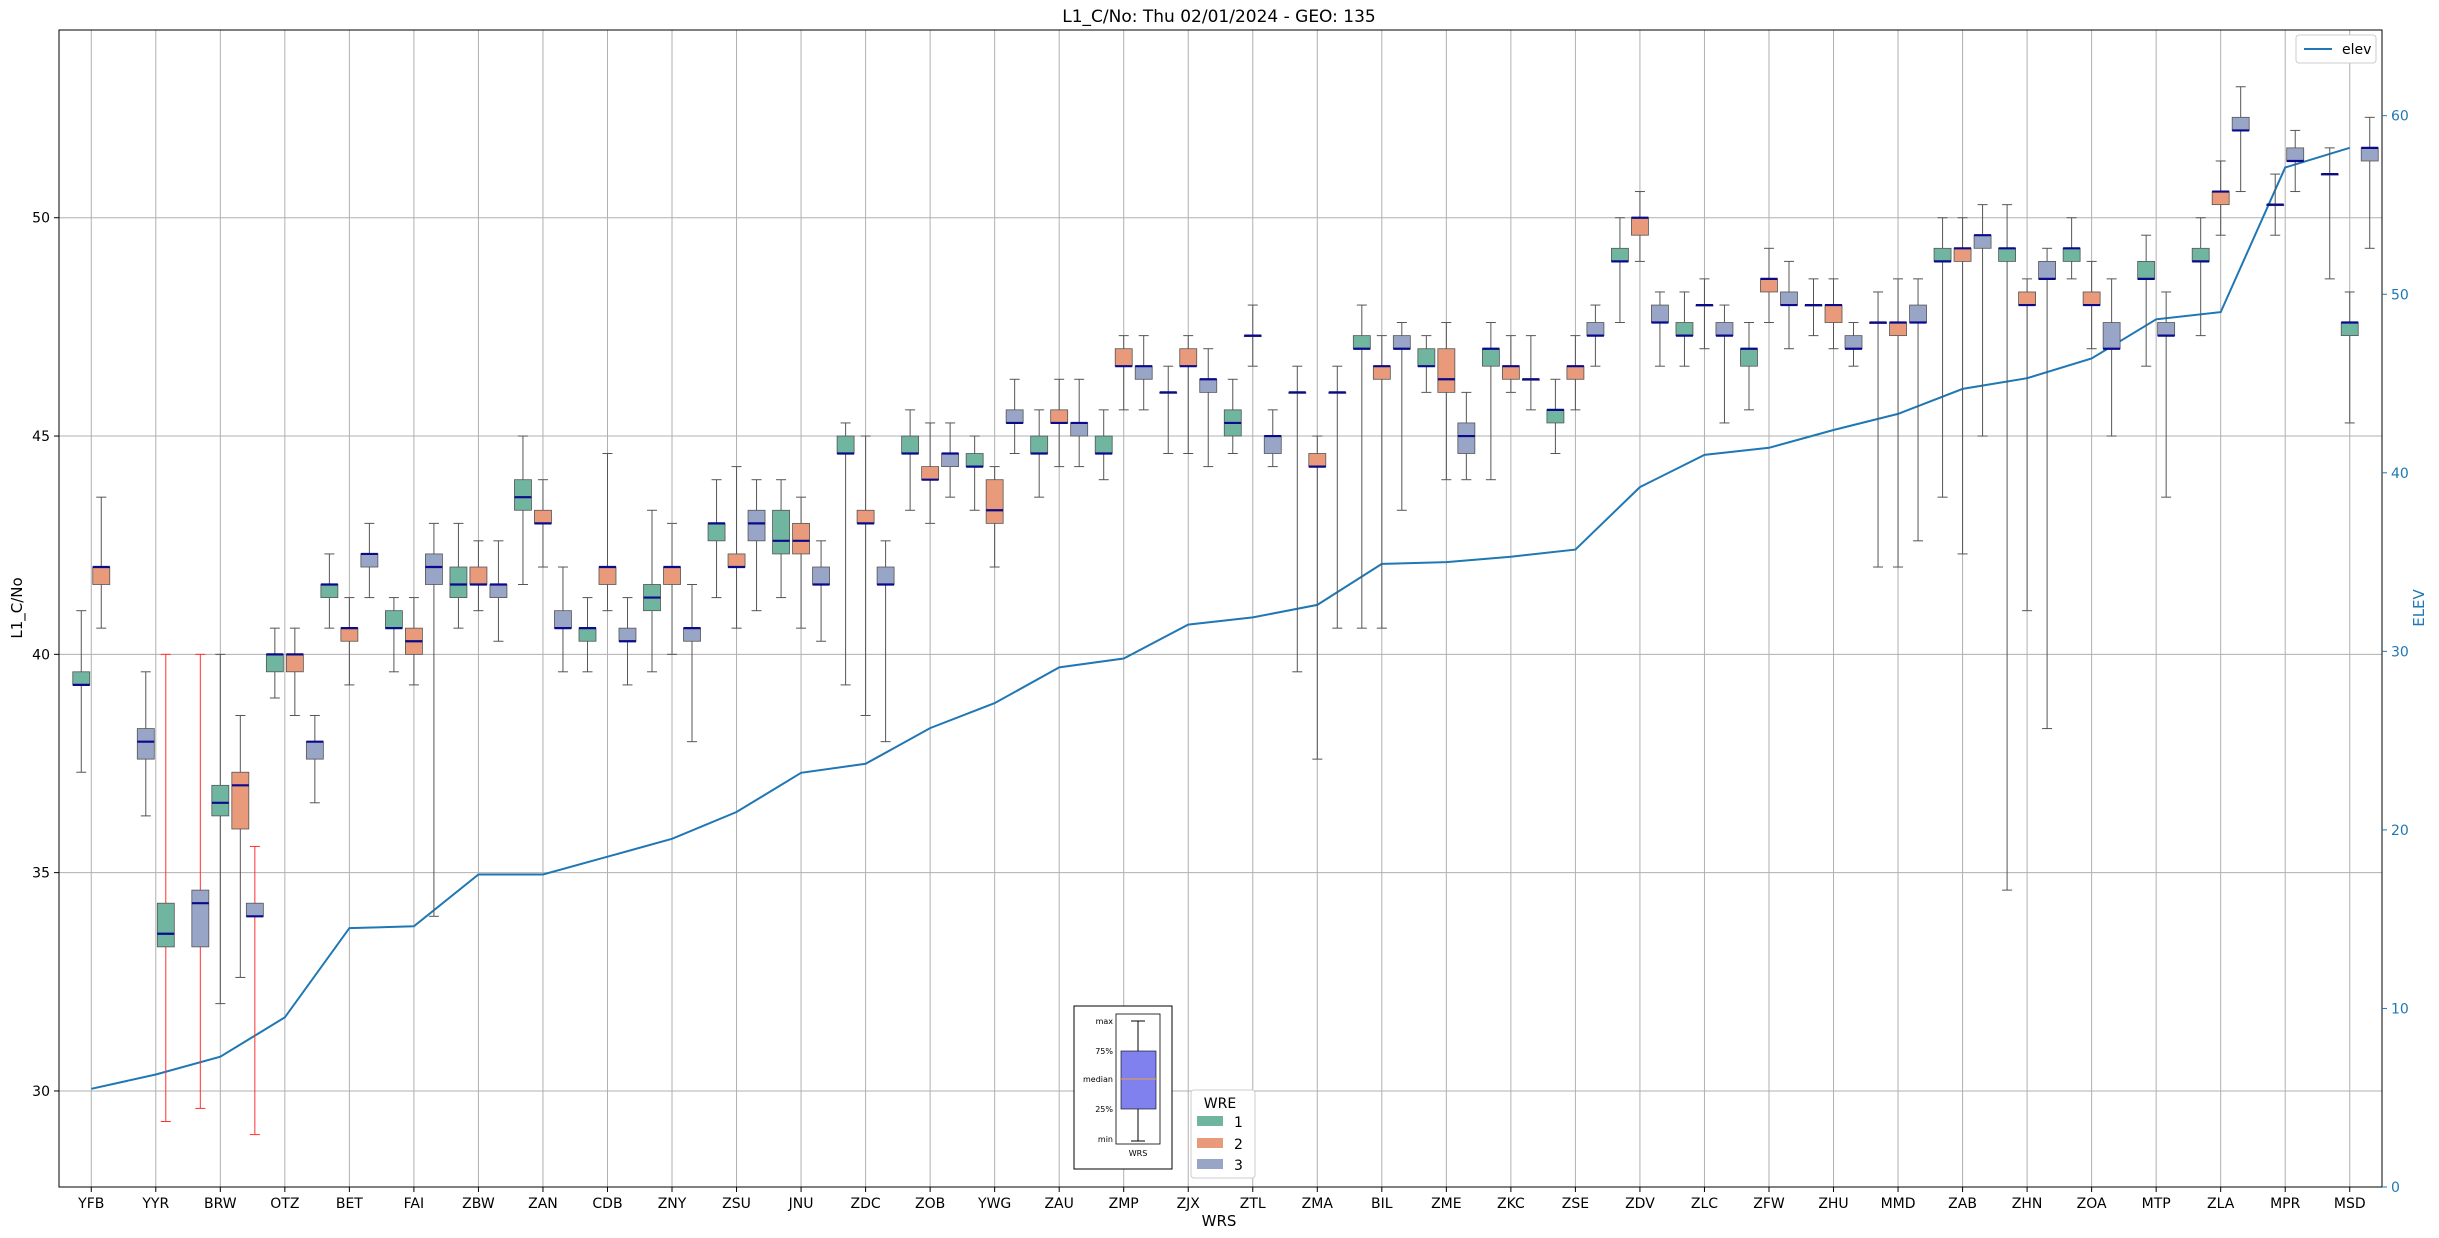 The width and height of the screenshot is (2439, 1238). What do you see at coordinates (41, 1092) in the screenshot?
I see `y-tick-label: 30` at bounding box center [41, 1092].